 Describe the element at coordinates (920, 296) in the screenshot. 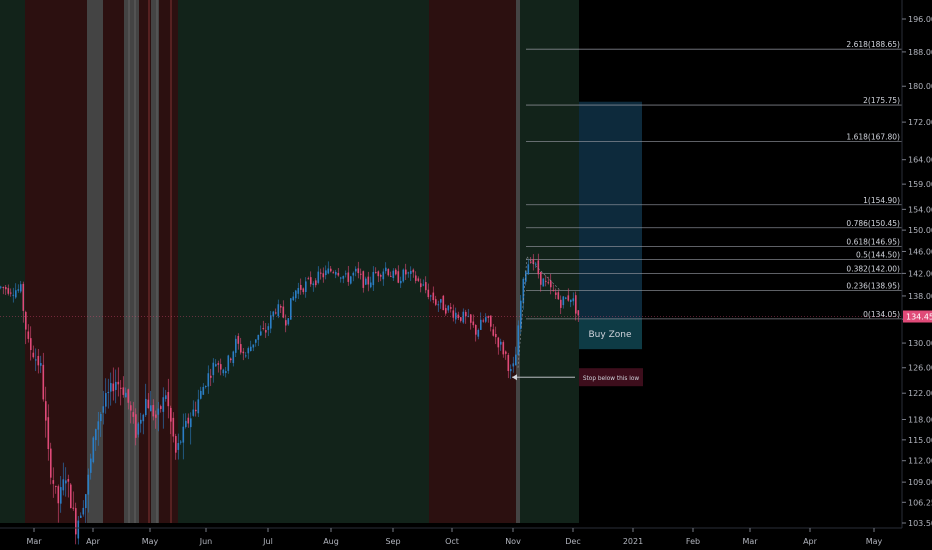

I see `y-tick-label: 138.00` at that location.